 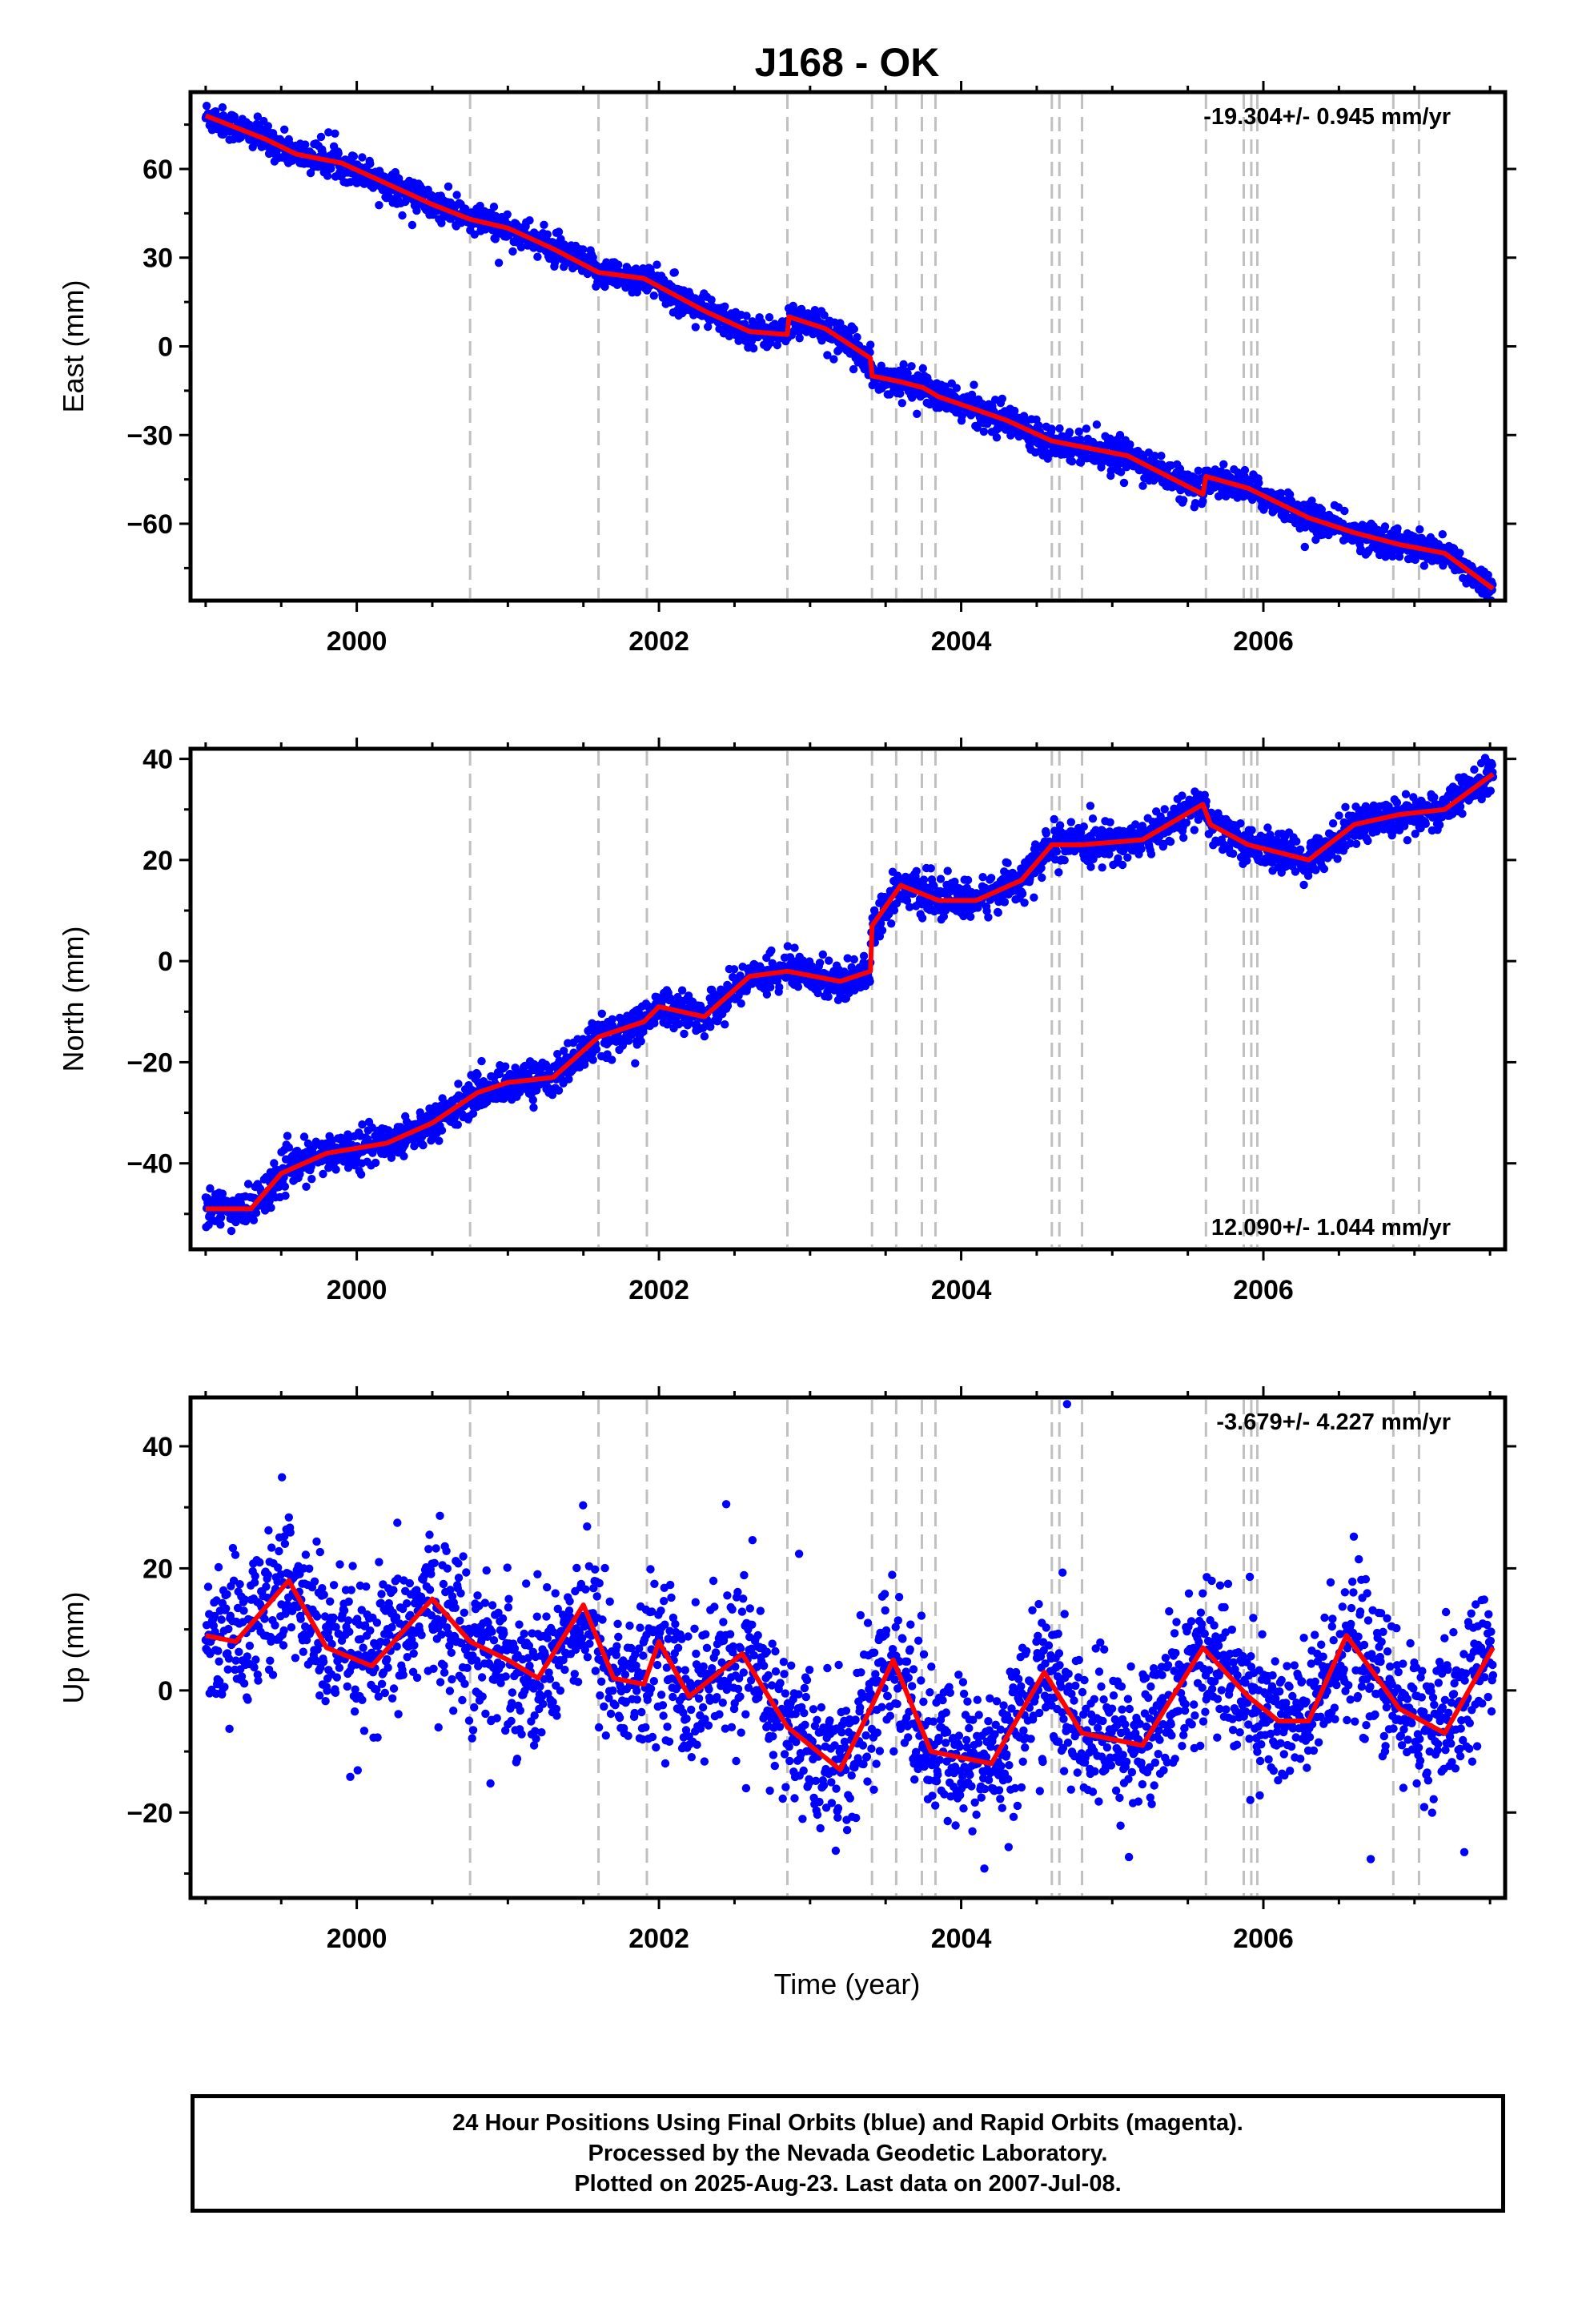 I want to click on chart-title: J168 - OK, so click(x=847, y=62).